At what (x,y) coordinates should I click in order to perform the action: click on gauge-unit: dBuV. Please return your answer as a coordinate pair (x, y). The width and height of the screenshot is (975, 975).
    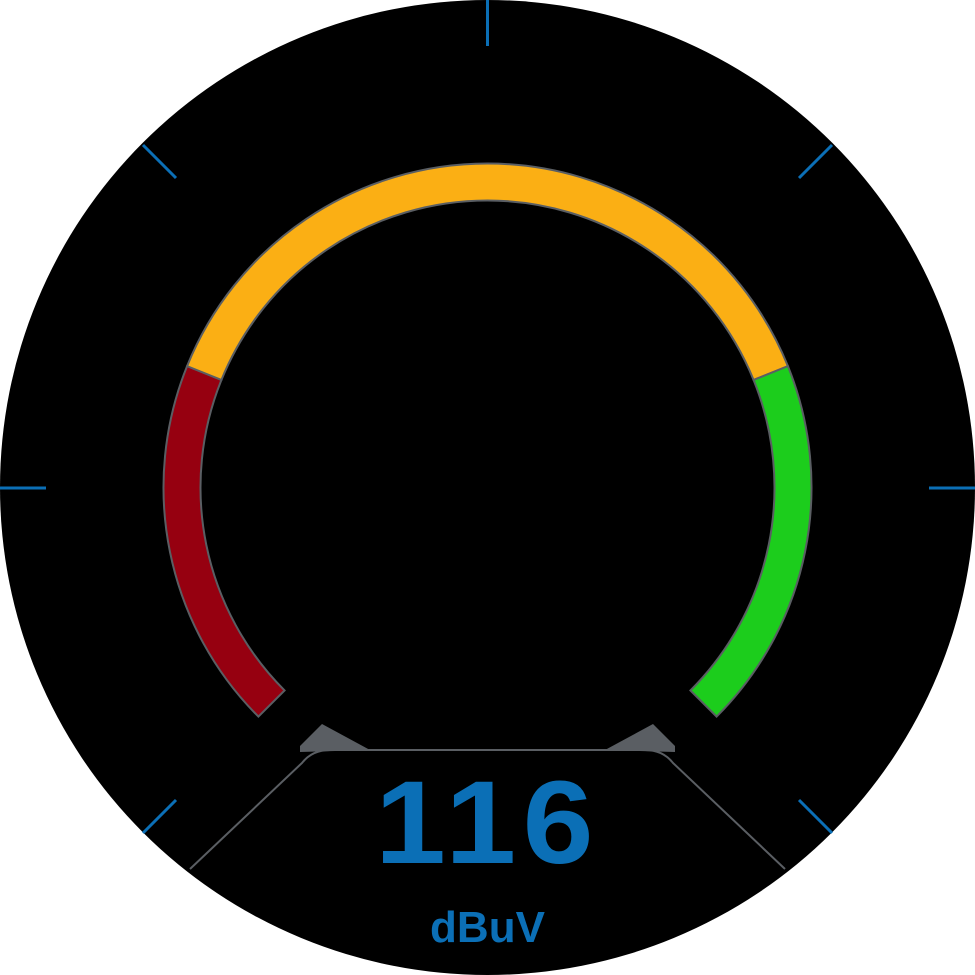
    Looking at the image, I should click on (487, 927).